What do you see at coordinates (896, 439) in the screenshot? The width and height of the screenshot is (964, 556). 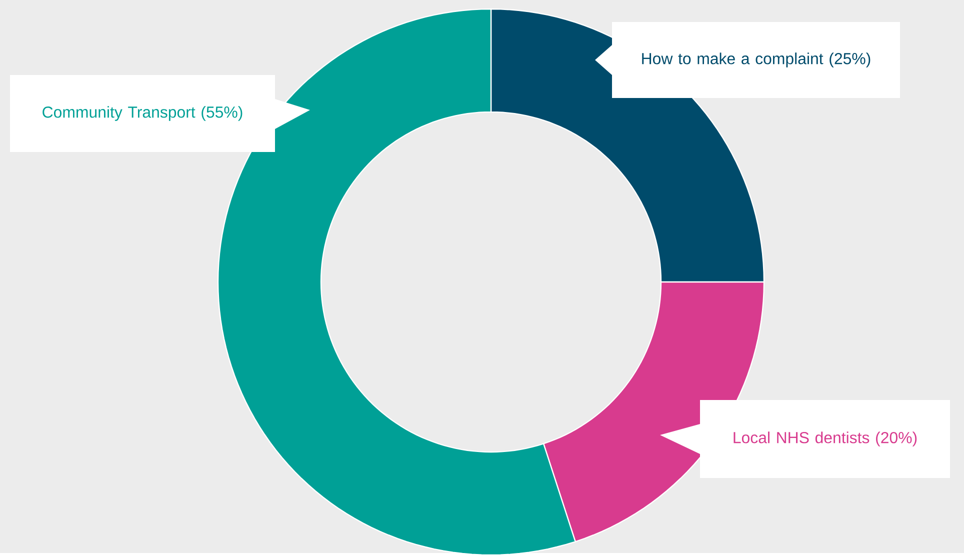 I see `data-label: (20%)` at bounding box center [896, 439].